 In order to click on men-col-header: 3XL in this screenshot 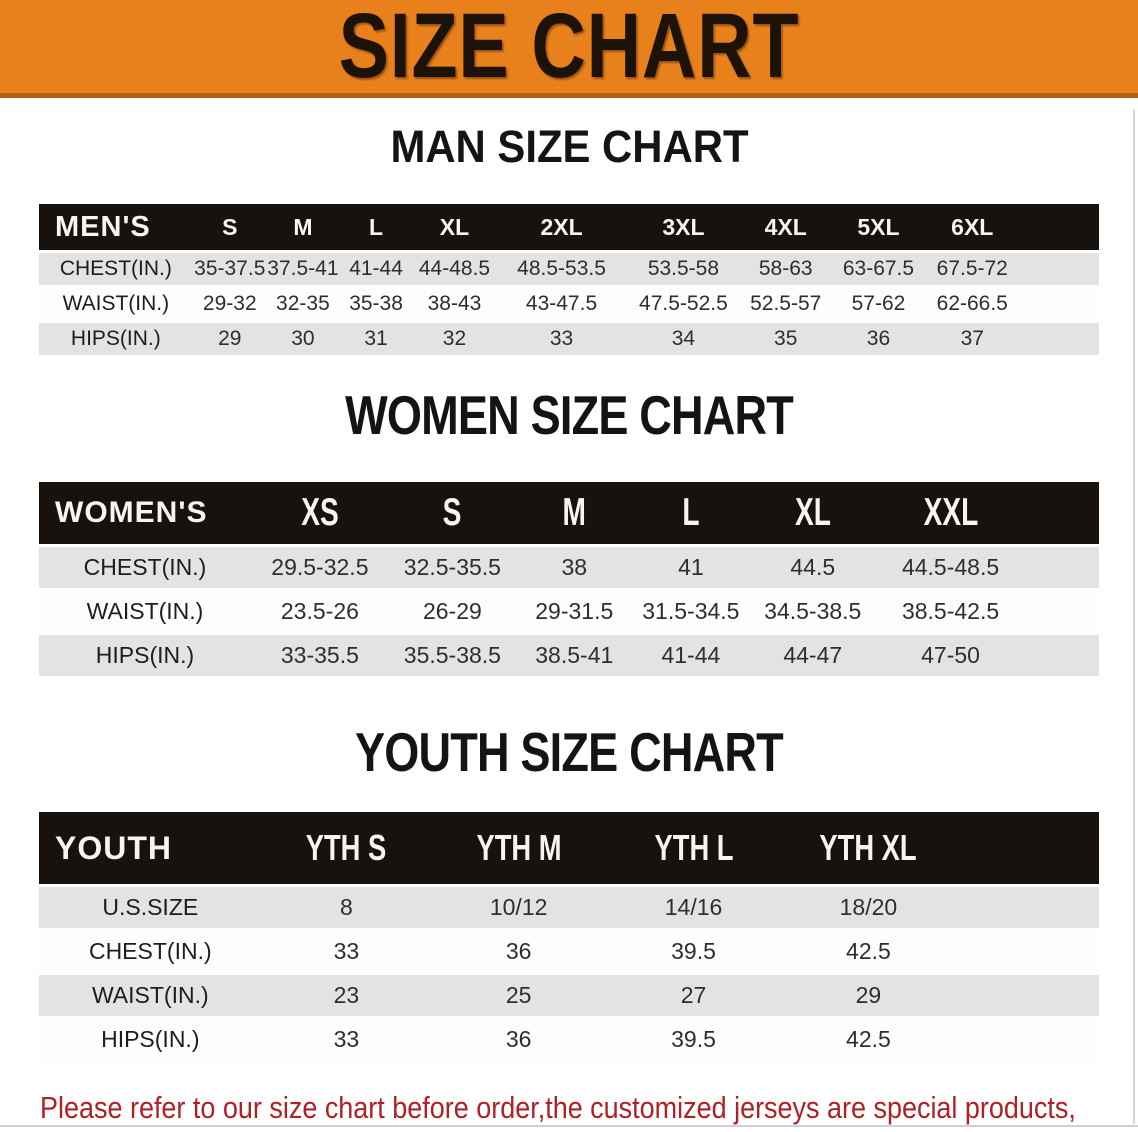, I will do `click(683, 227)`.